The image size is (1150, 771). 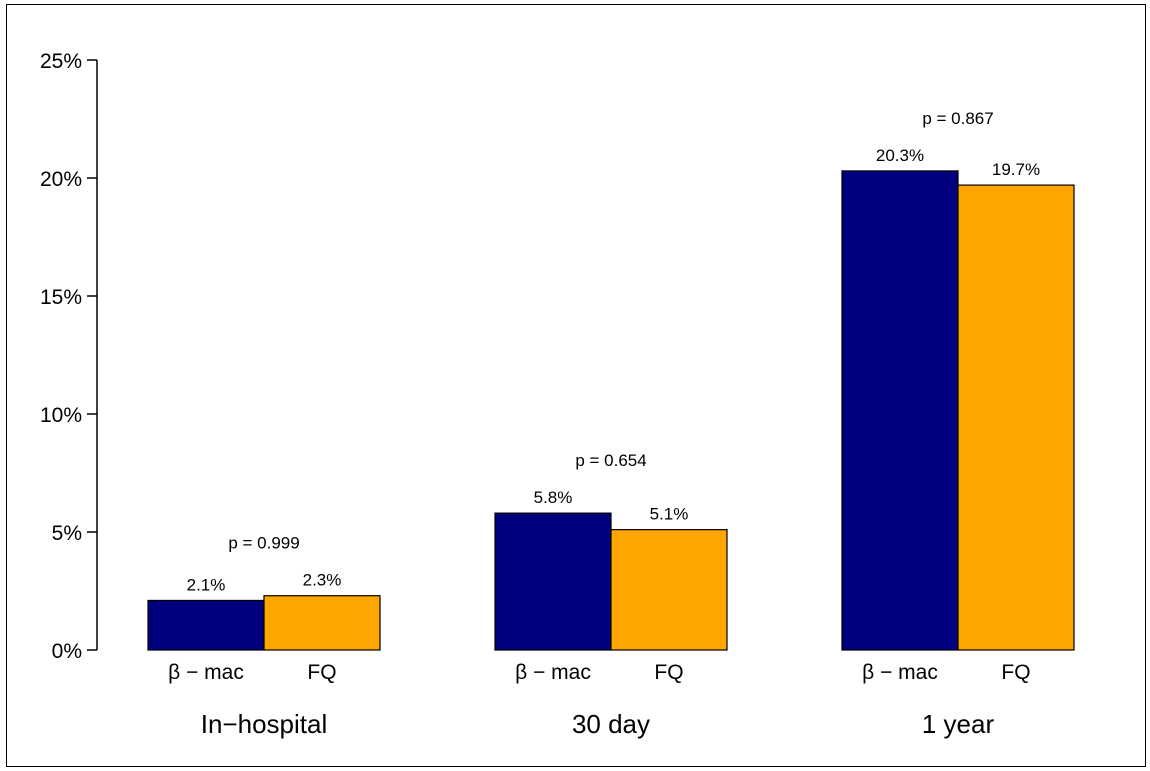 I want to click on data-label: 2.1%, so click(x=206, y=584).